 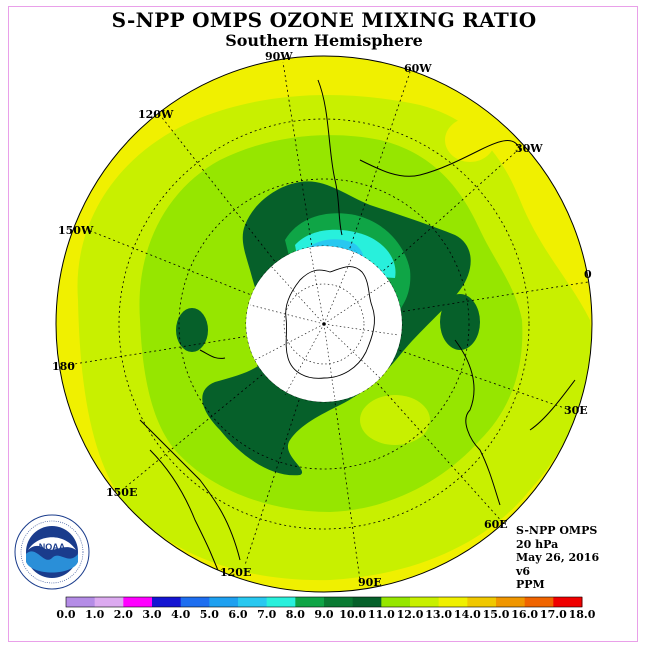 What do you see at coordinates (523, 571) in the screenshot?
I see `info-version: v6` at bounding box center [523, 571].